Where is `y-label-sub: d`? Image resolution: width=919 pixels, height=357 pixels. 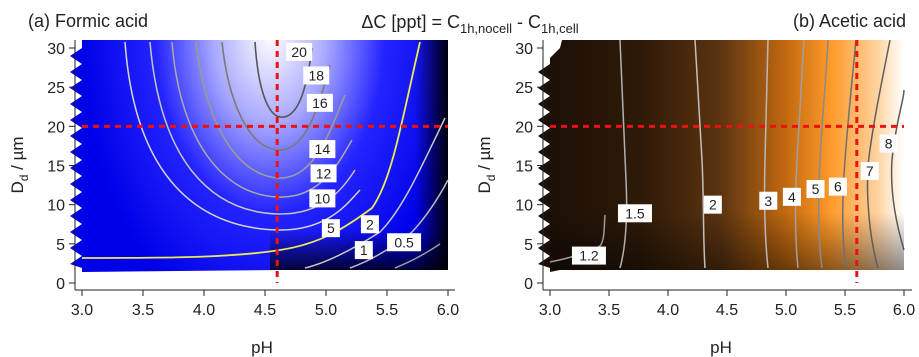
y-label-sub: d is located at coordinates (24, 178).